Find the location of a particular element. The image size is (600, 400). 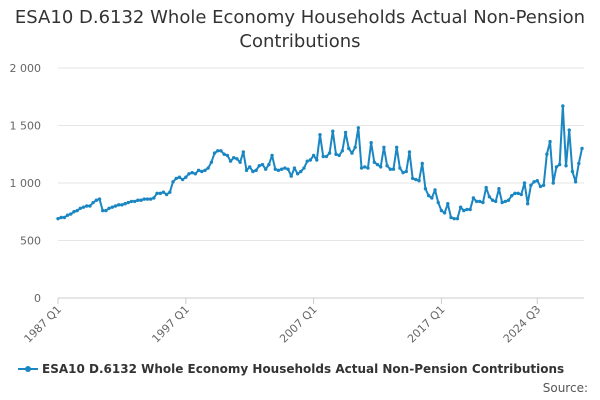

legend-line-marker-icon is located at coordinates (28, 369).